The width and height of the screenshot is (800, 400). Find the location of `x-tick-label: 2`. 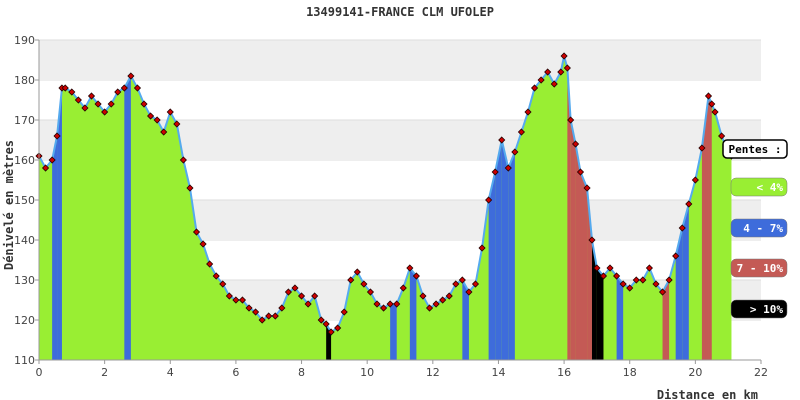

x-tick-label: 2 is located at coordinates (104, 372).